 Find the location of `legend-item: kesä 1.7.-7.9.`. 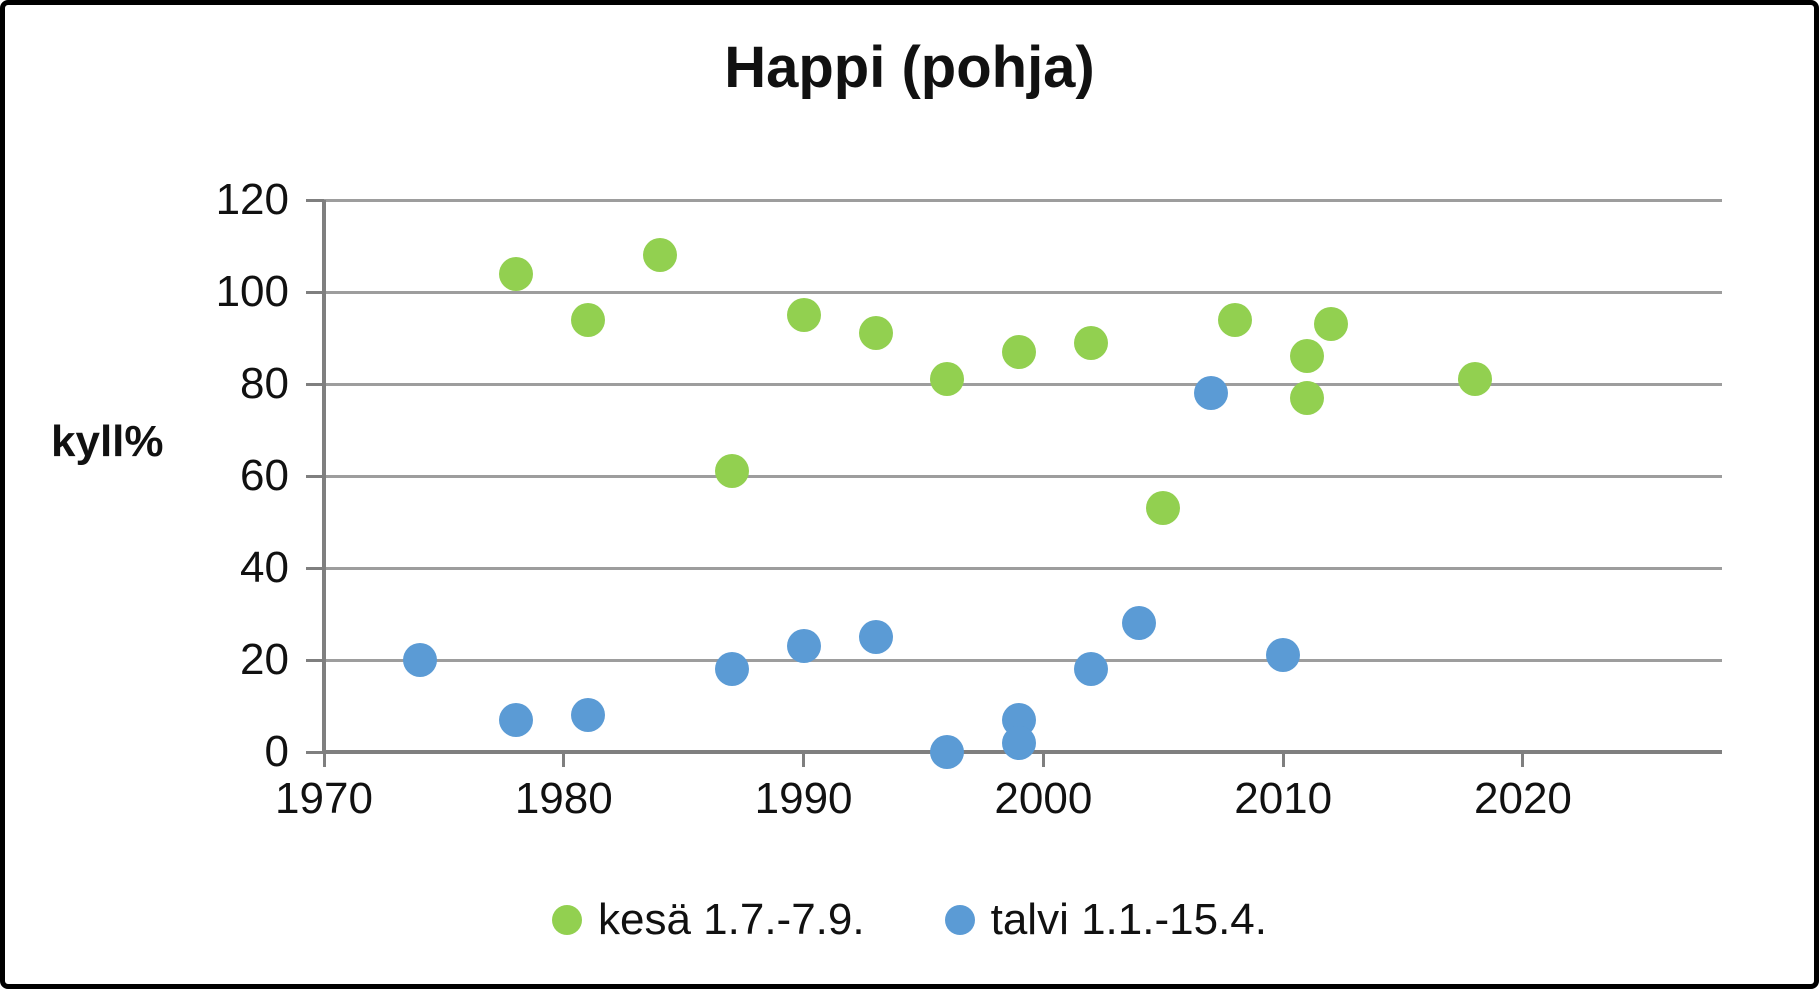

legend-item: kesä 1.7.-7.9. is located at coordinates (708, 920).